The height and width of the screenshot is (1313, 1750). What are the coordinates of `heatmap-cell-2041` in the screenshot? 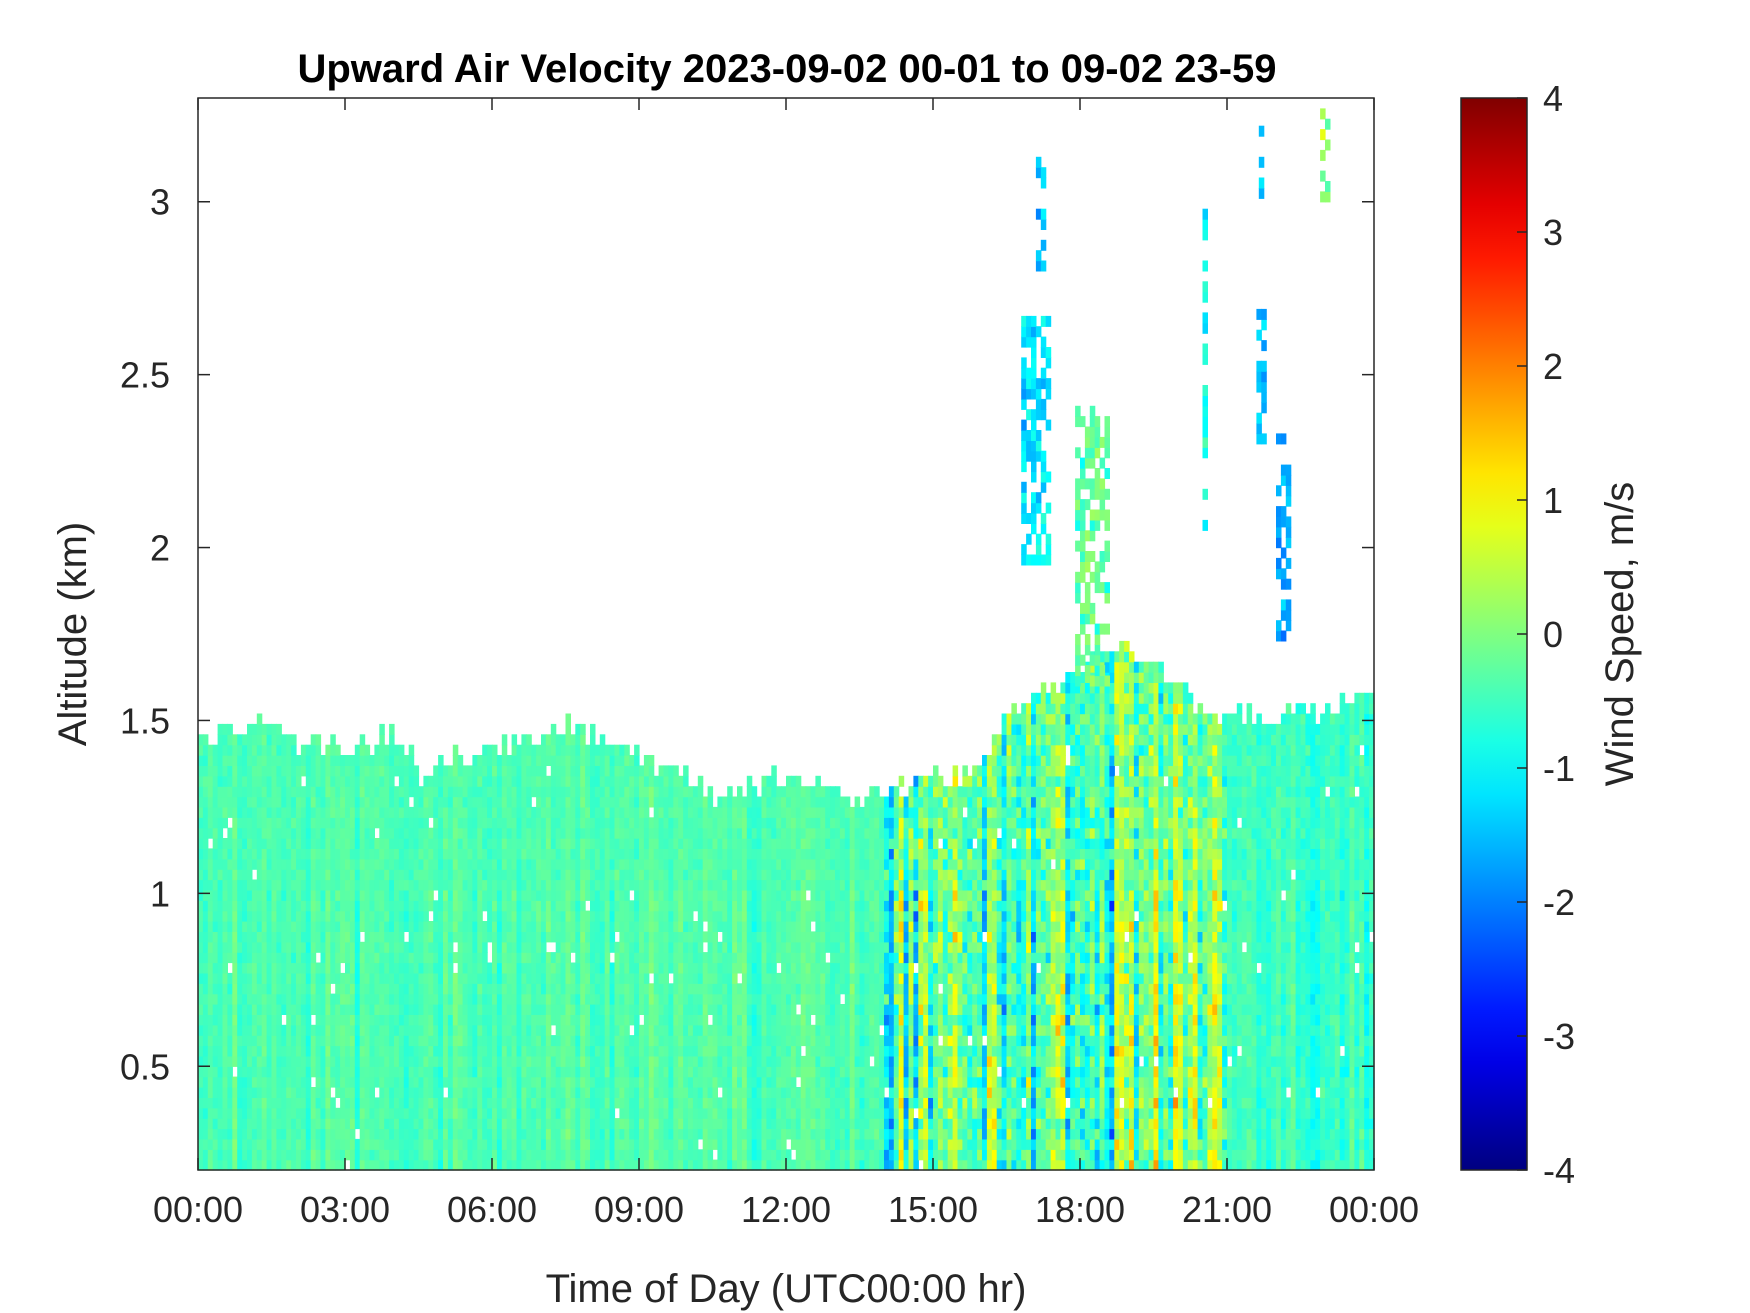 It's located at (446, 1144).